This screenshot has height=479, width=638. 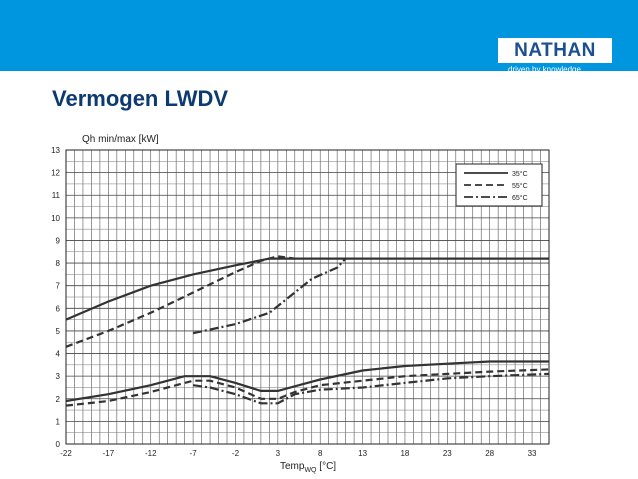 What do you see at coordinates (327, 466) in the screenshot?
I see `x-axis-title-unit: [°C]` at bounding box center [327, 466].